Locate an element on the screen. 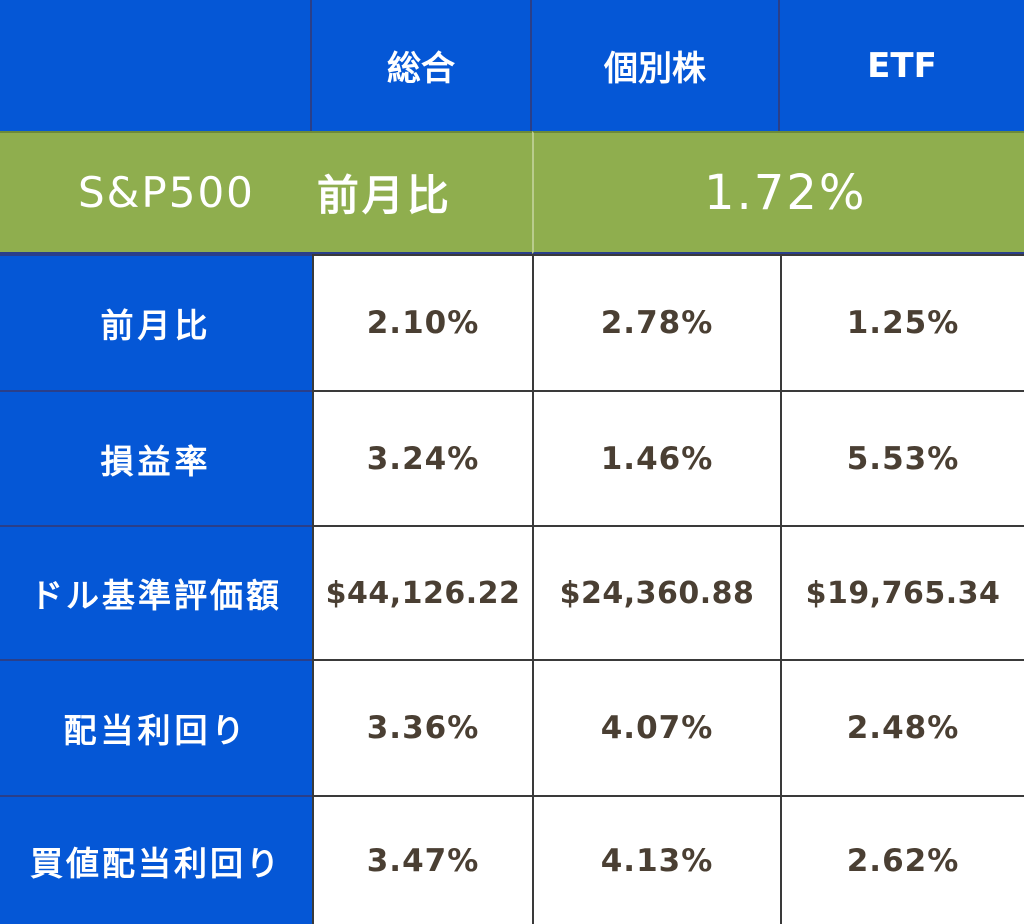  header-corner-cell is located at coordinates (156, 65).